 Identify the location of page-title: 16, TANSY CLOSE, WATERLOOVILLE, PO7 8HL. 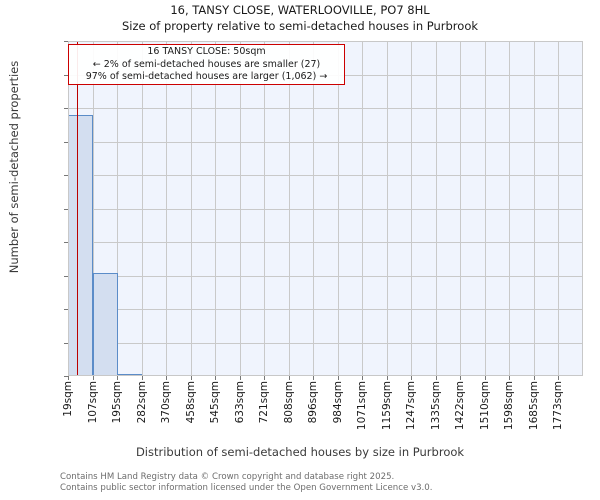
(300, 10).